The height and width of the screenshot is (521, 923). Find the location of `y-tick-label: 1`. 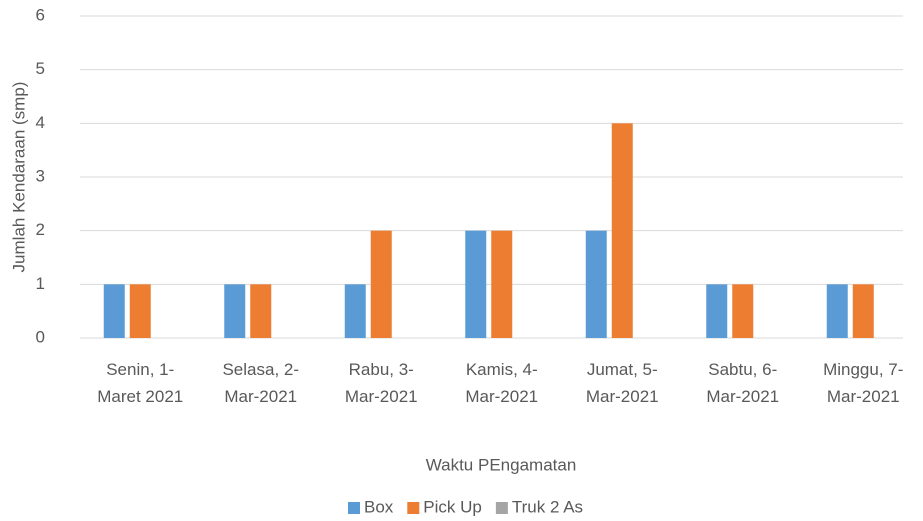

y-tick-label: 1 is located at coordinates (40, 283).